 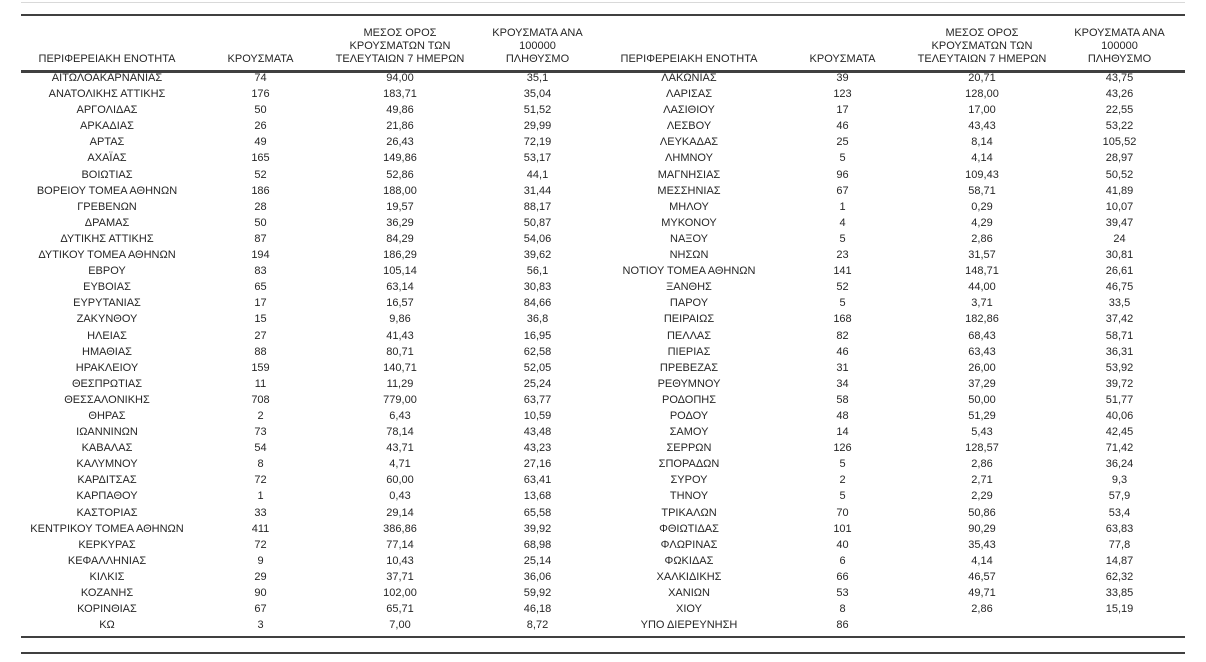 I want to click on per100k-cell: 36,06, so click(x=537, y=576).